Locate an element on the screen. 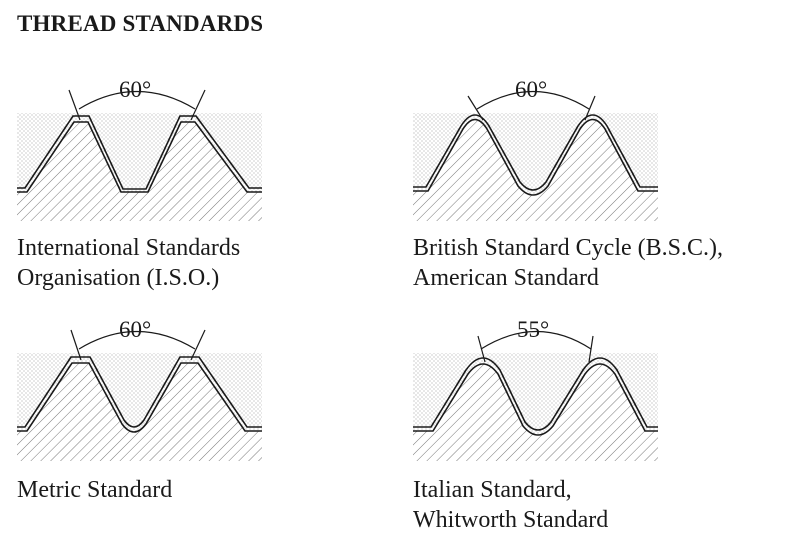  thread-panel-whitworth: 55° is located at coordinates (535, 388).